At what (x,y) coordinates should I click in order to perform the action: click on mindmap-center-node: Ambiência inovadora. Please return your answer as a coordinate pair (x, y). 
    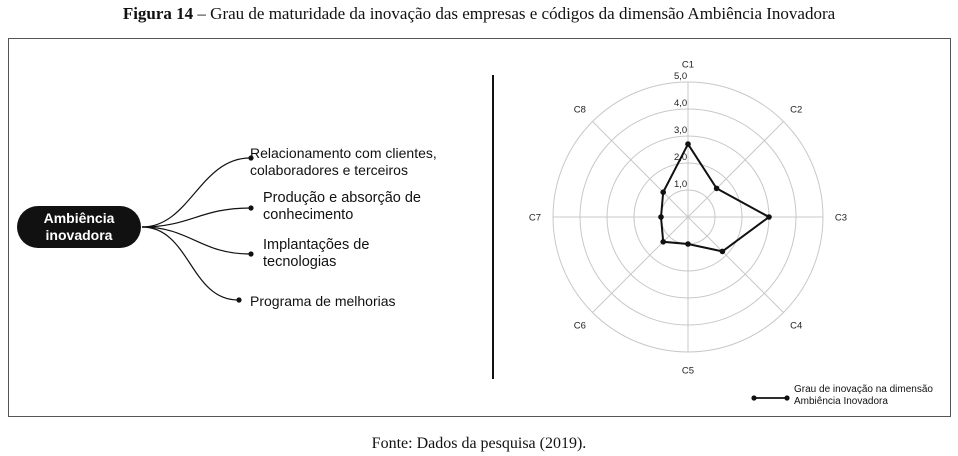
    Looking at the image, I should click on (79, 227).